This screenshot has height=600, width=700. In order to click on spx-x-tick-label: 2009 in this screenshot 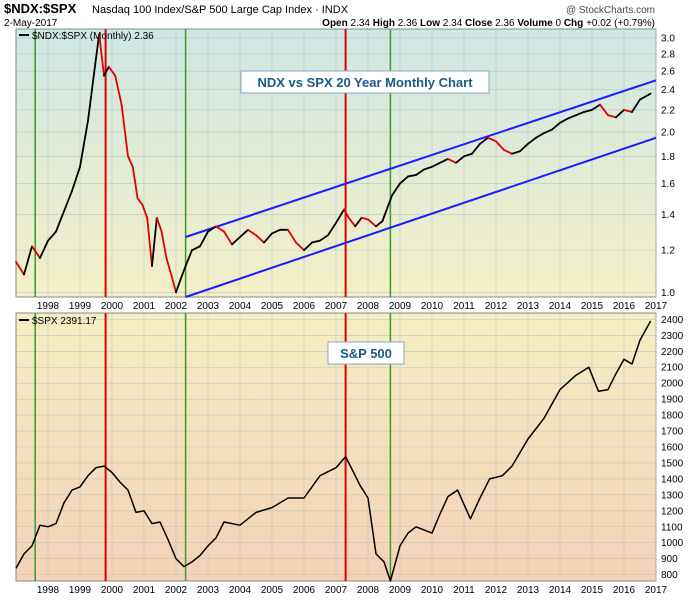, I will do `click(400, 590)`.